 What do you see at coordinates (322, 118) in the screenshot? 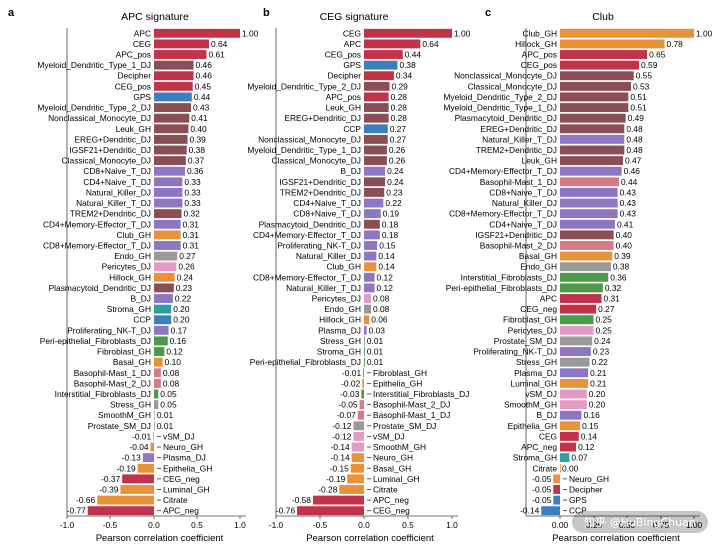
I see `category-label: EREG+Dendritic_DJ` at bounding box center [322, 118].